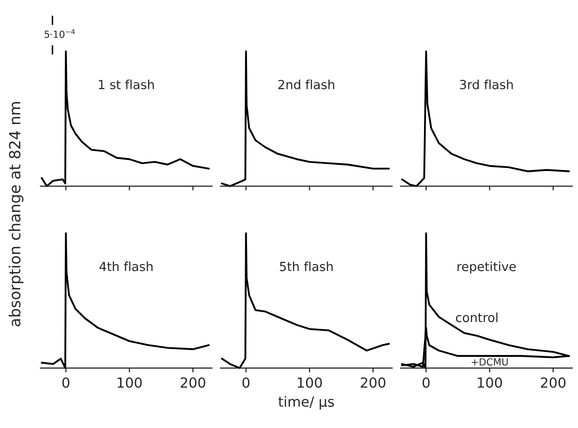 The height and width of the screenshot is (428, 578). I want to click on text: 2nd flash, so click(306, 85).